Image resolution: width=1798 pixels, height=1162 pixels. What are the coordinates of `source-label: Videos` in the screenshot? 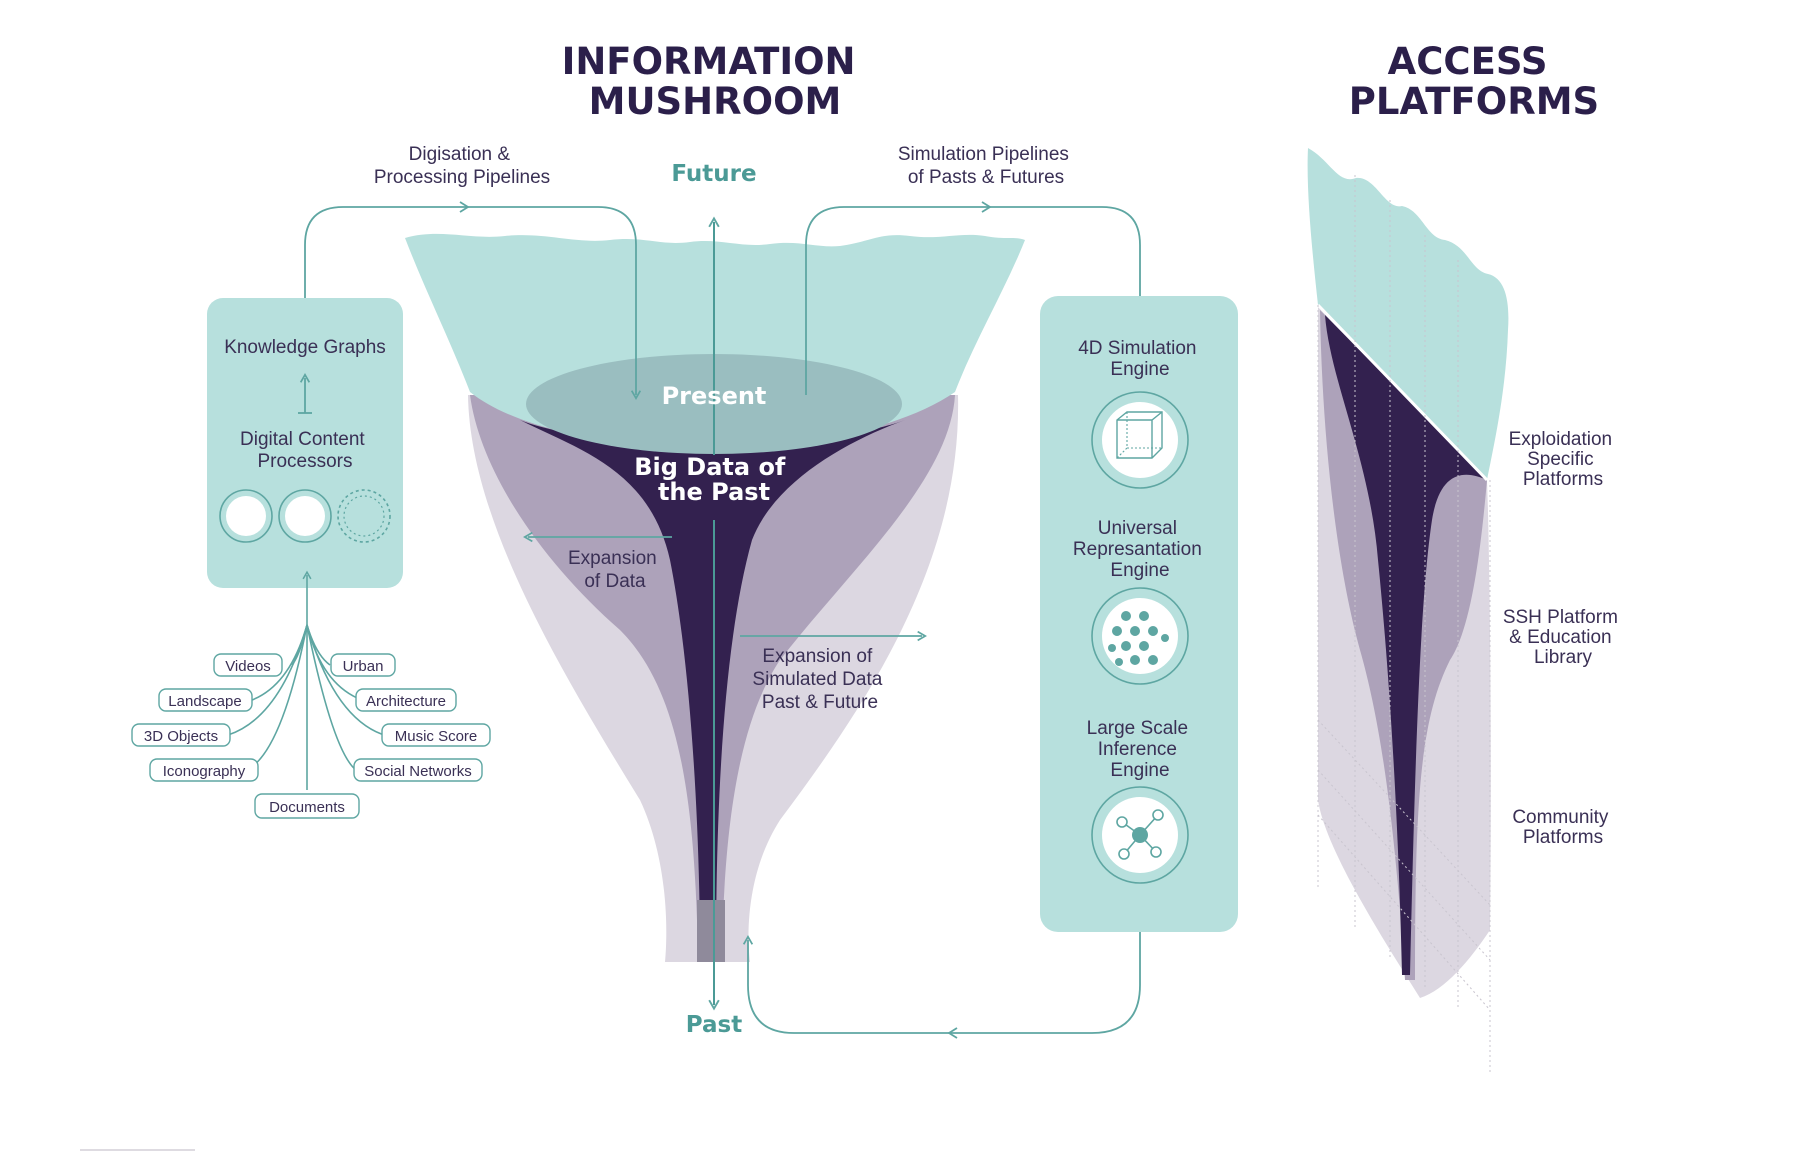 It's located at (248, 666).